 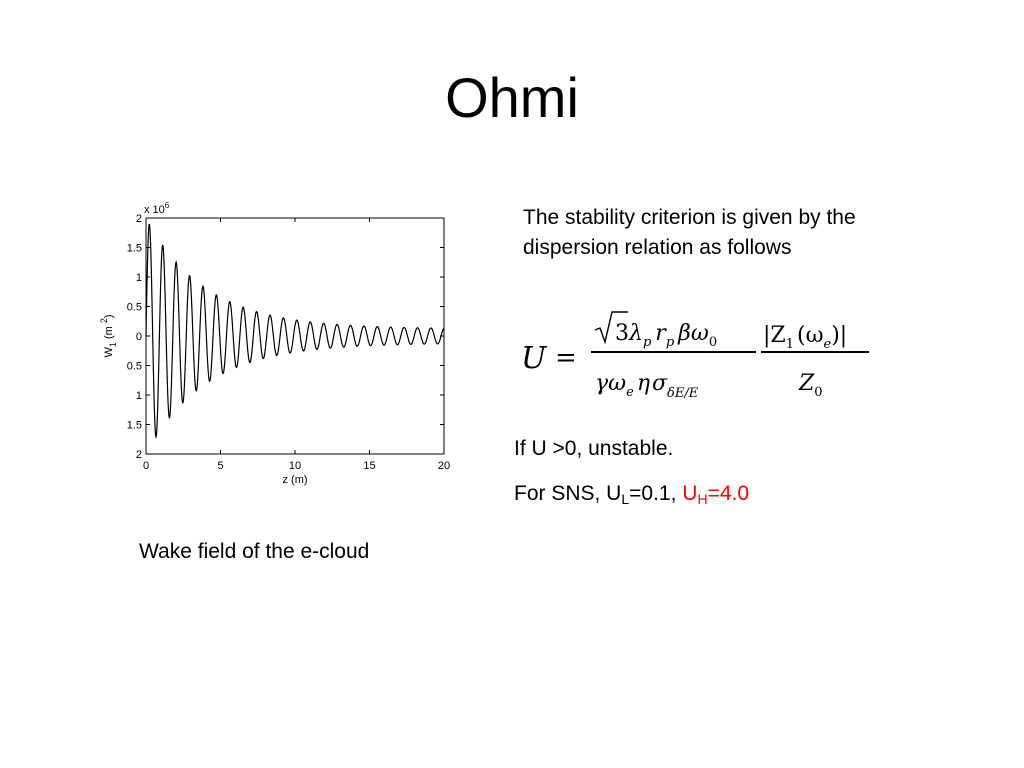 I want to click on ul-subscript: L, so click(x=625, y=499).